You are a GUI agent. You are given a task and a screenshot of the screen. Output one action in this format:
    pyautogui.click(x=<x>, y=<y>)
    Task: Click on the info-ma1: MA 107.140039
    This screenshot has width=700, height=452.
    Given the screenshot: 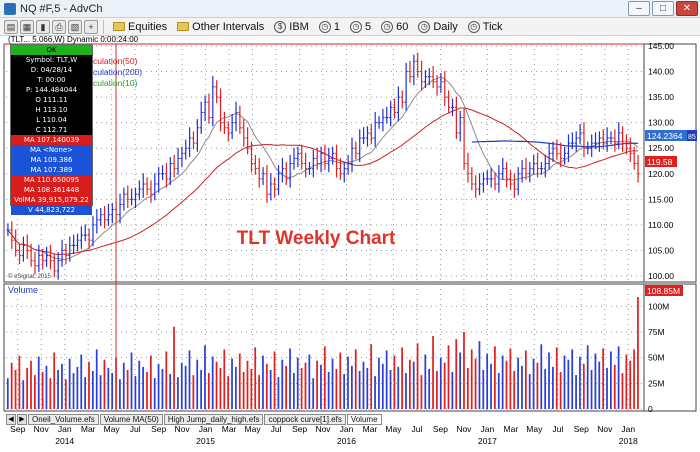 What is the action you would take?
    pyautogui.click(x=51, y=140)
    